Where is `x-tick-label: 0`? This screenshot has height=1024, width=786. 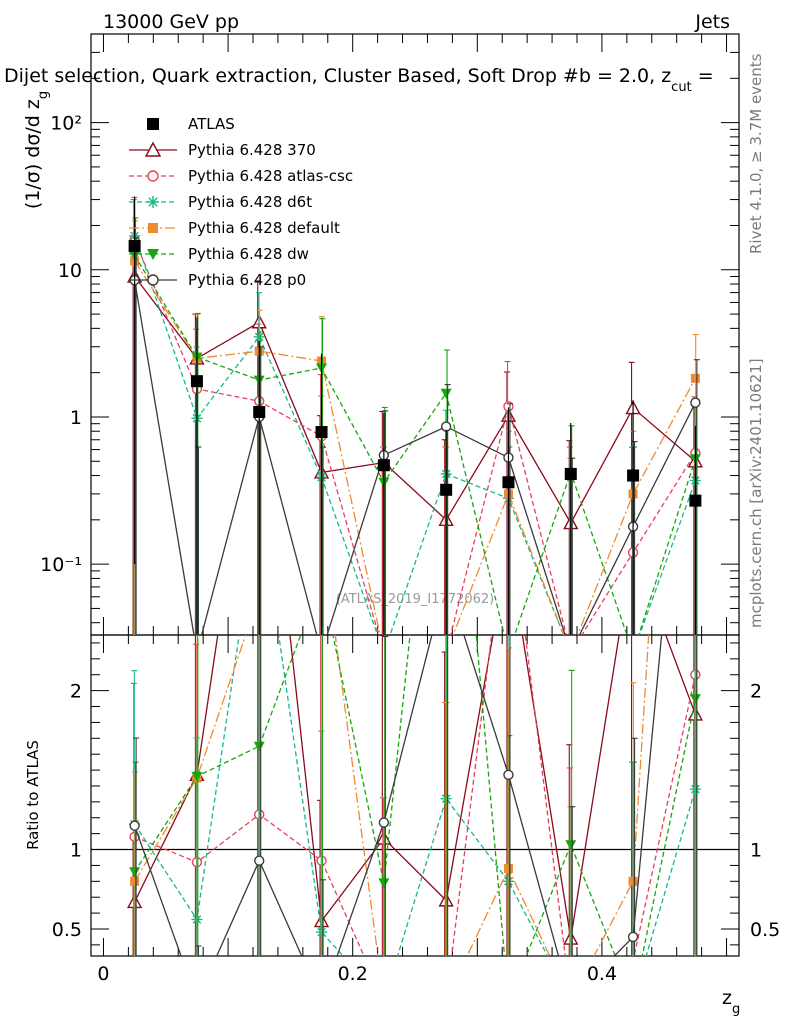 x-tick-label: 0 is located at coordinates (103, 974).